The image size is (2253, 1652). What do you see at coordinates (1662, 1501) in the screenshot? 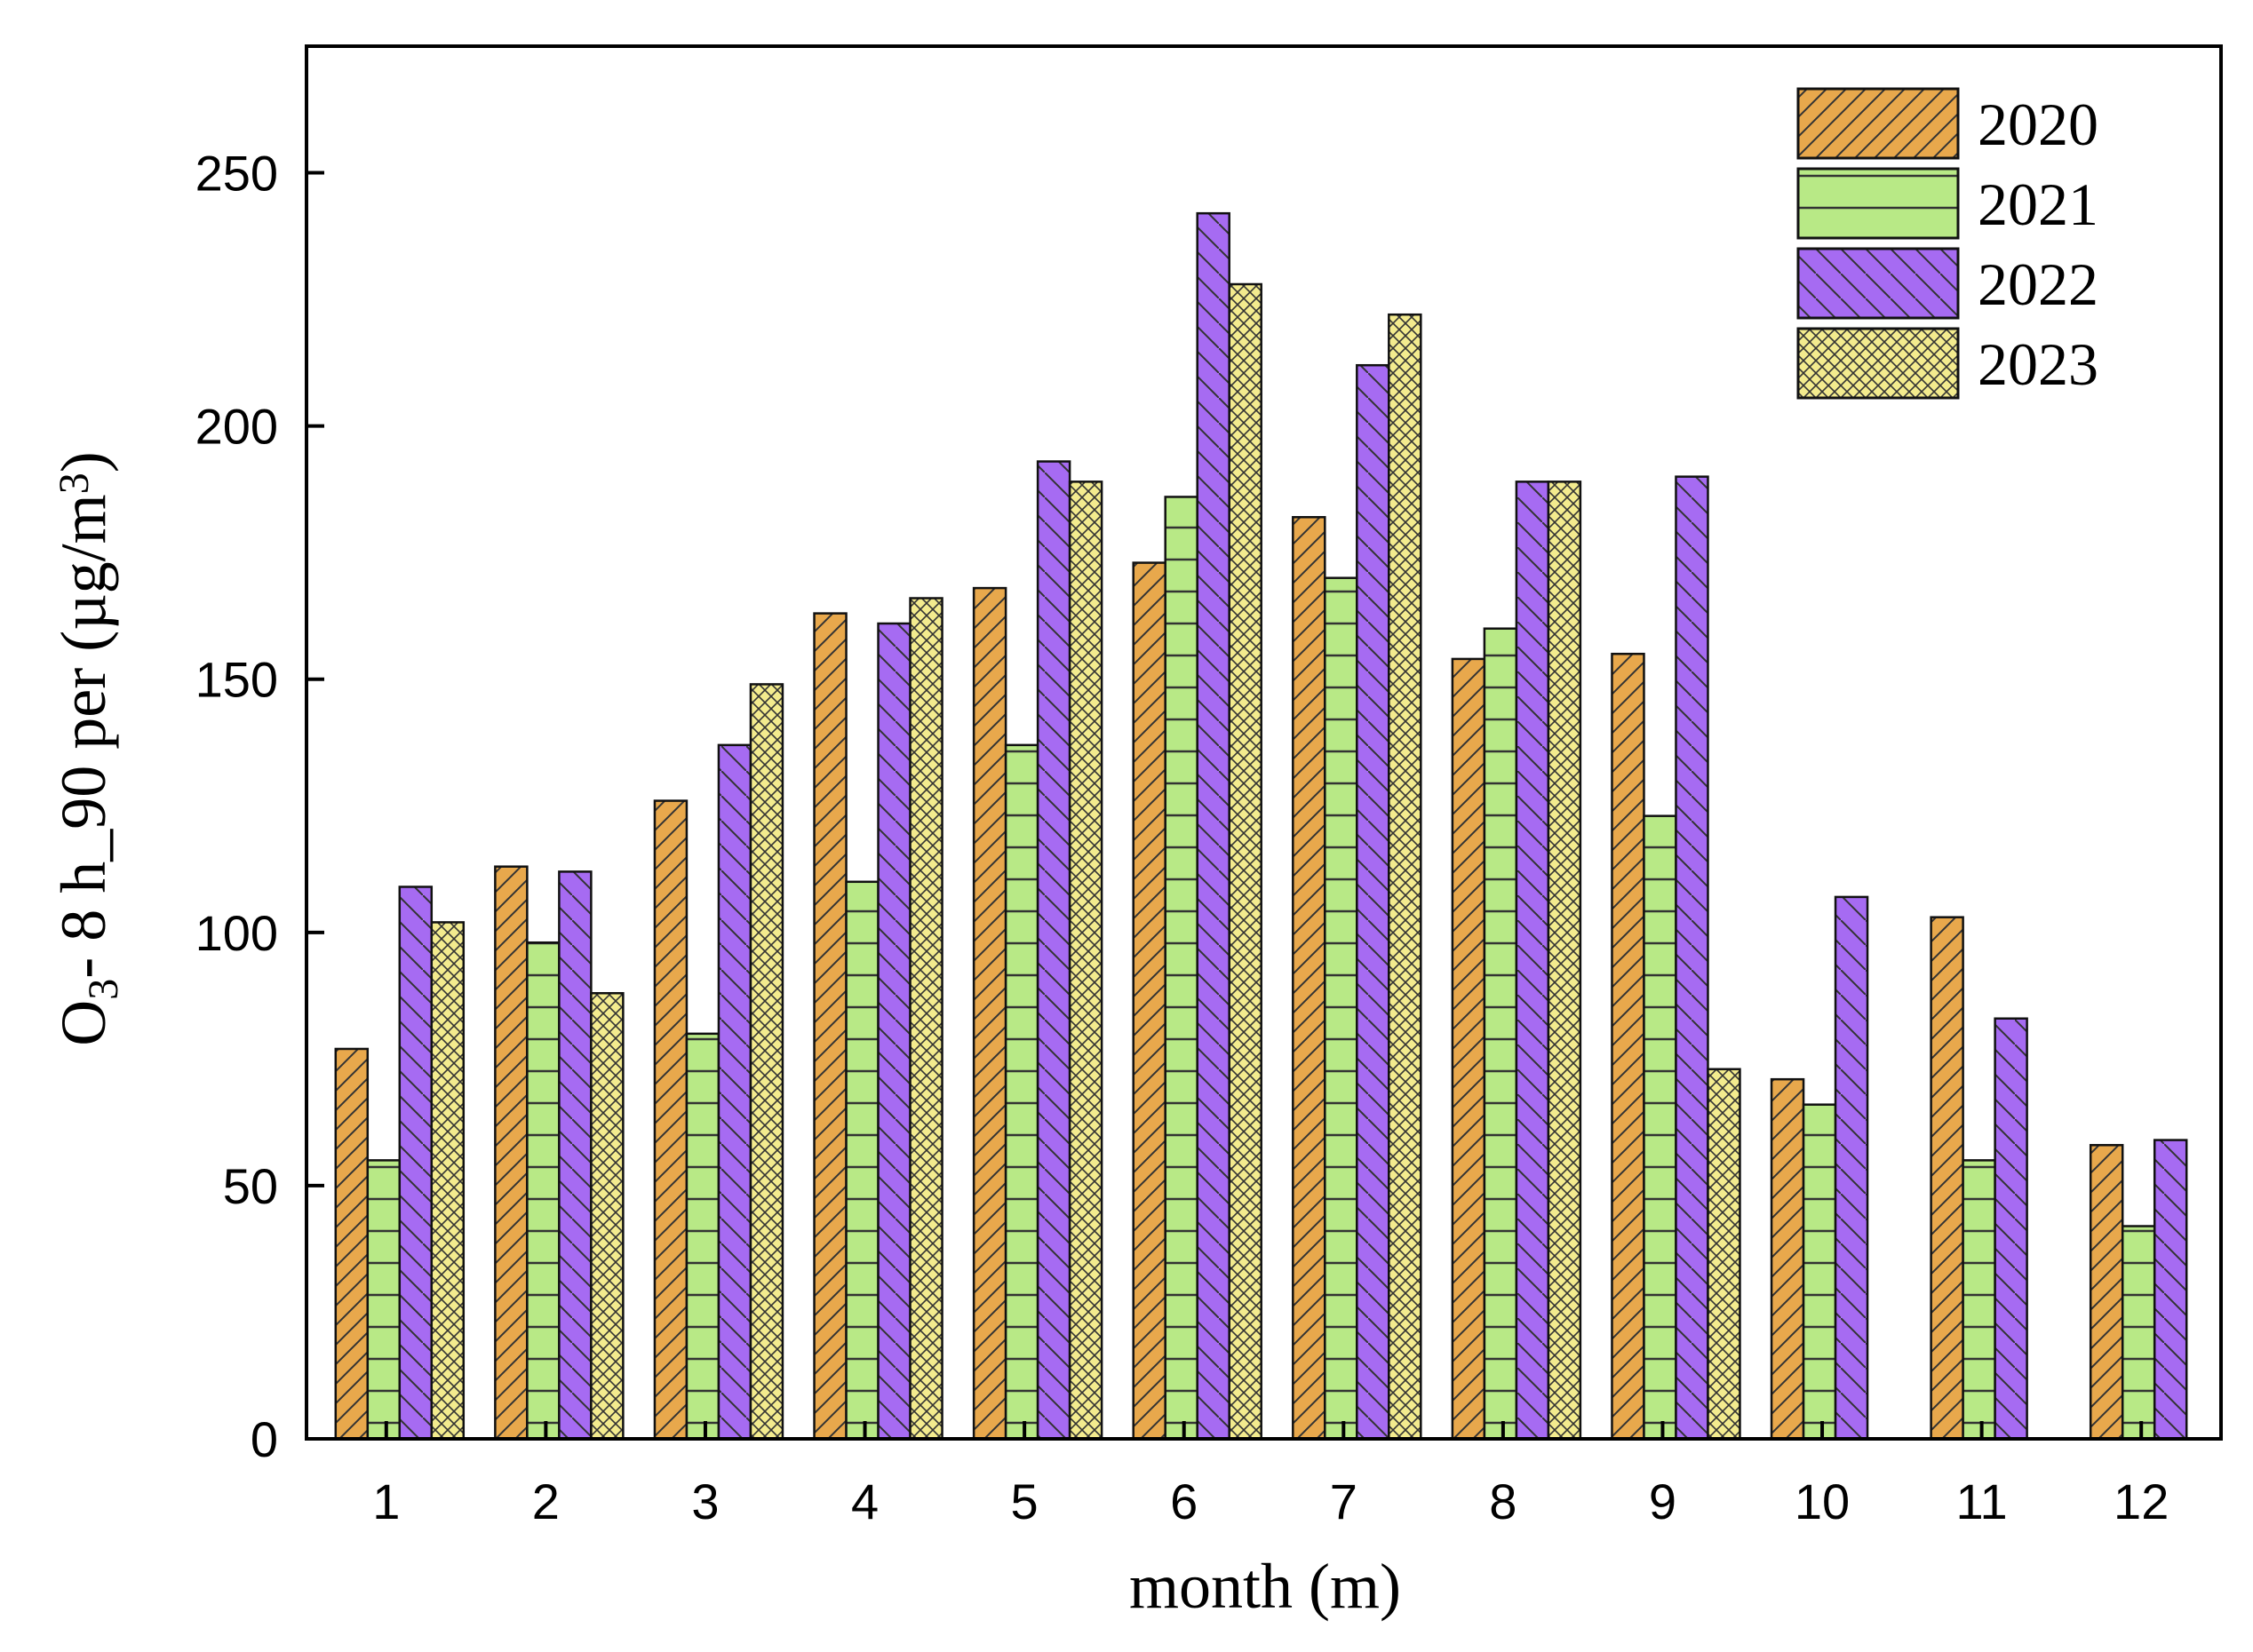
I see `x-tick-label: 9` at bounding box center [1662, 1501].